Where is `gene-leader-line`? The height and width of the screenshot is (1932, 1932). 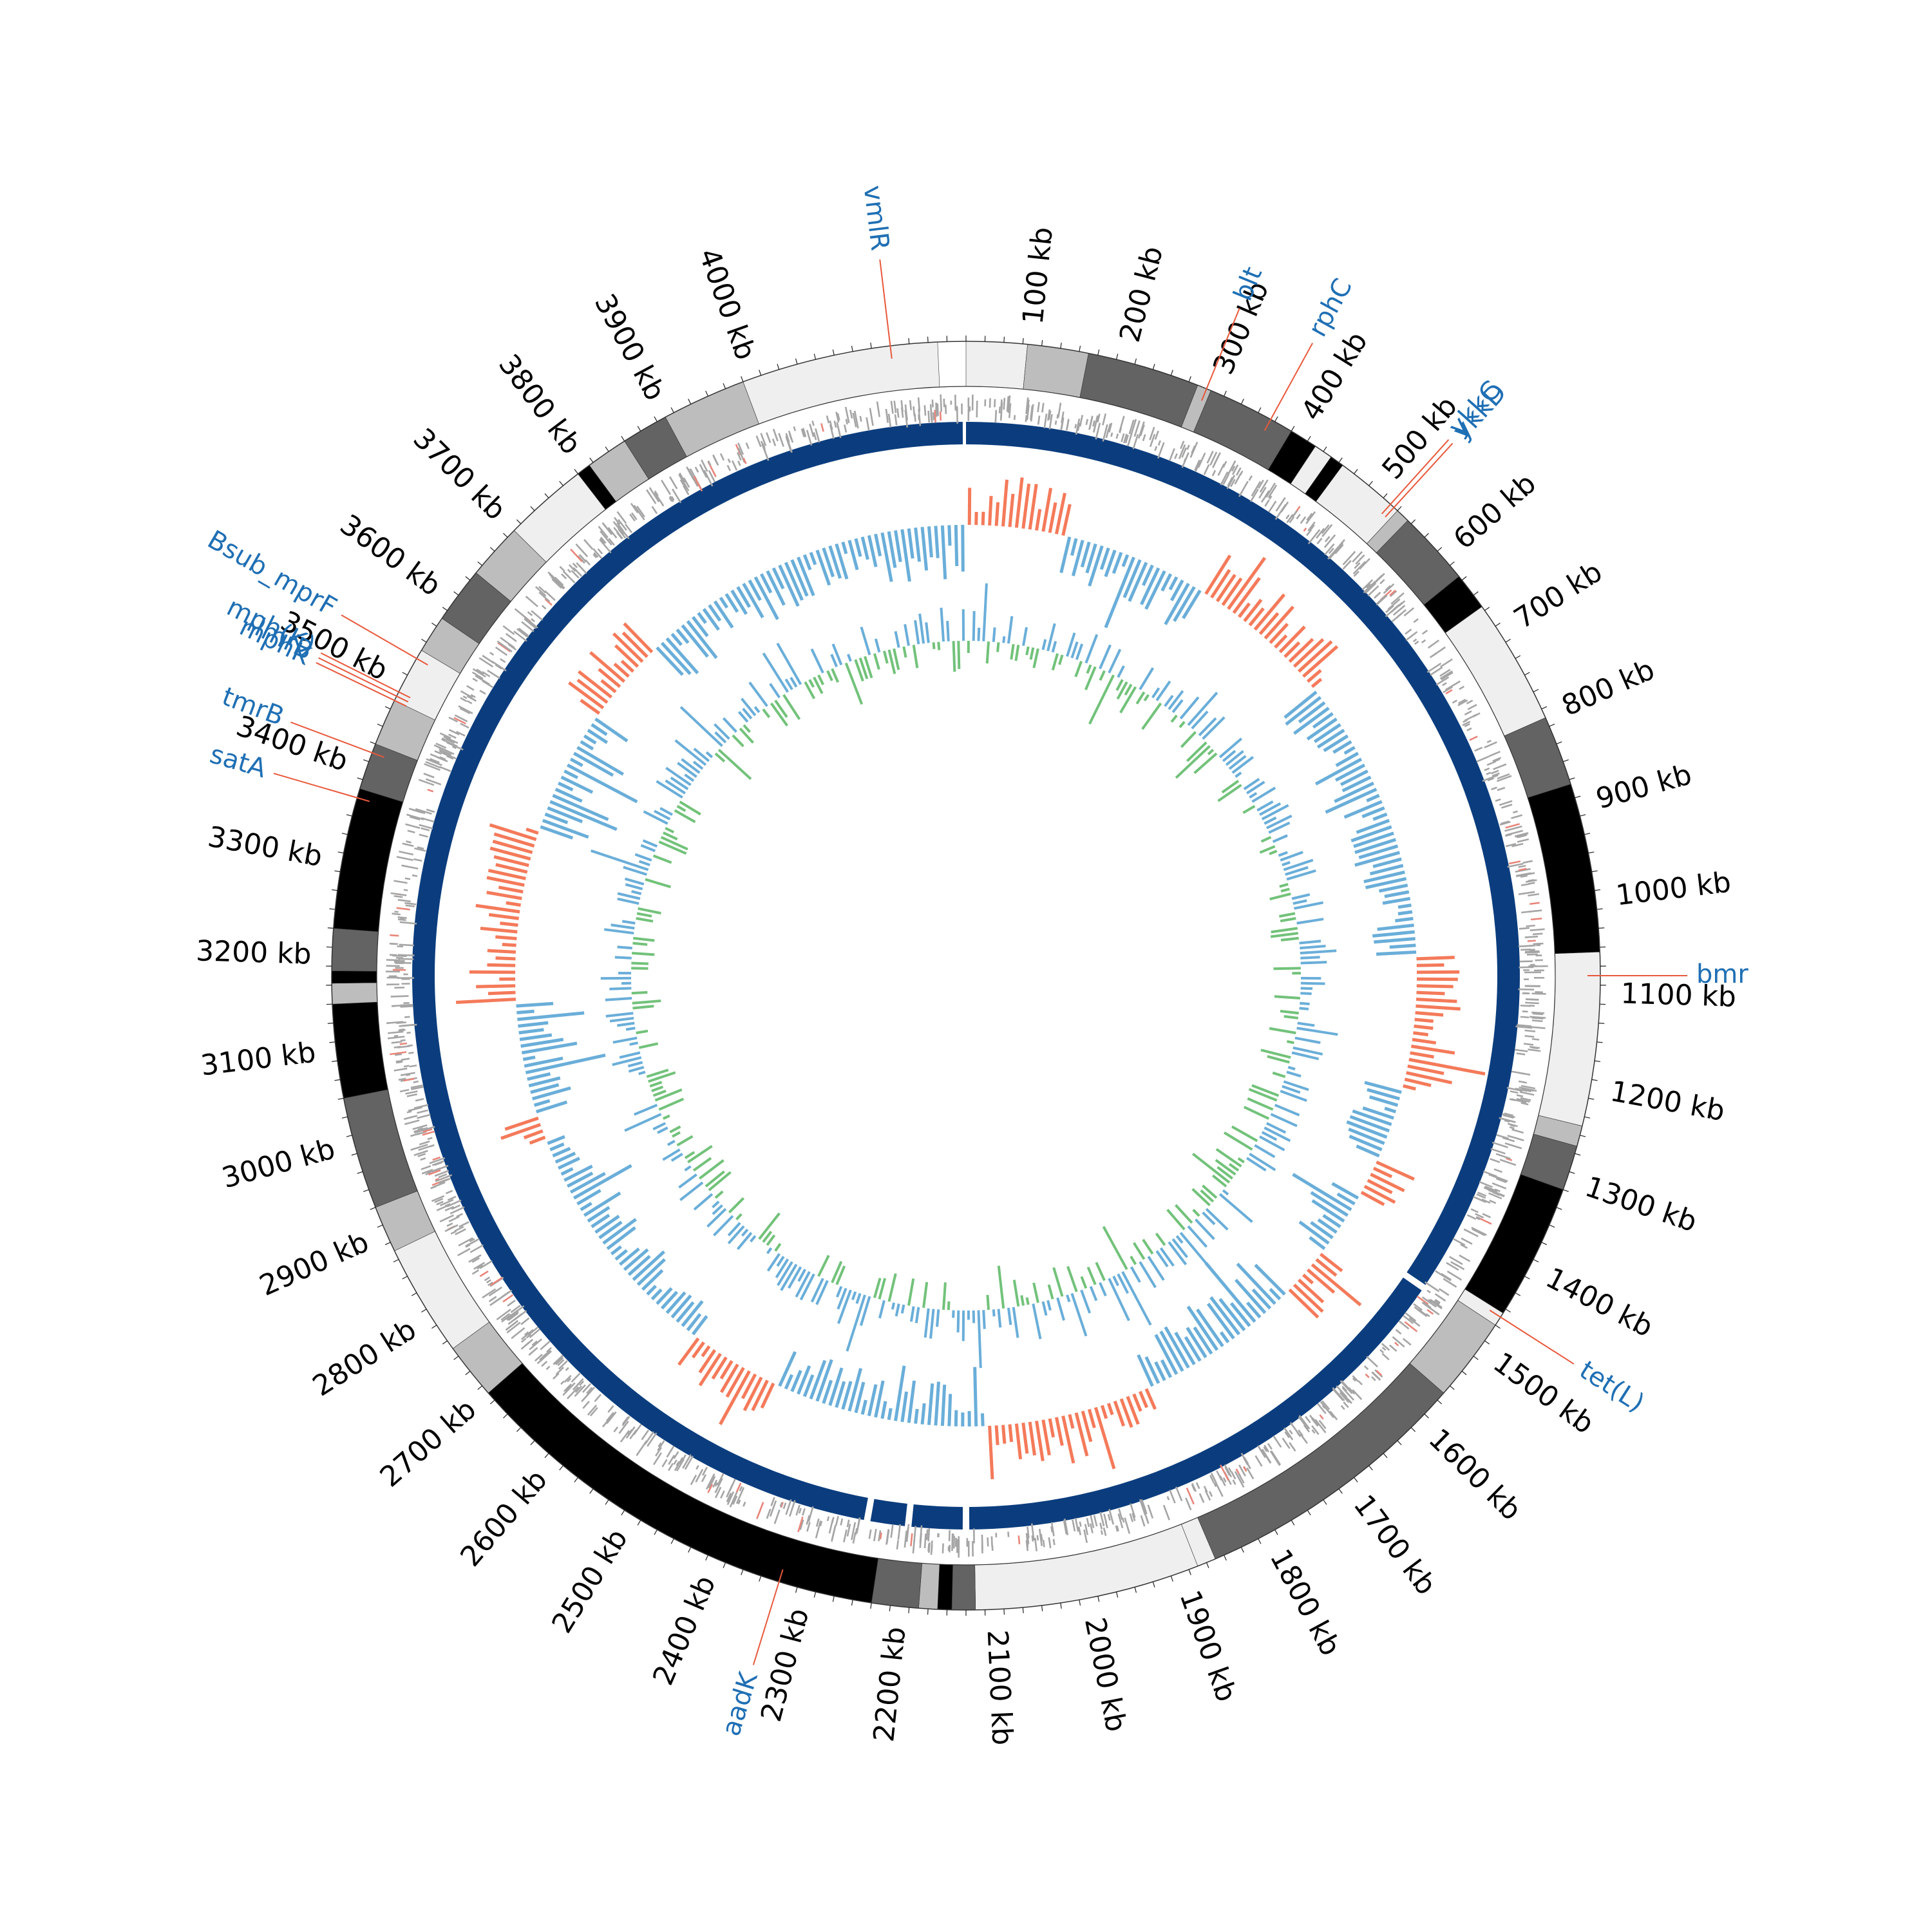
gene-leader-line is located at coordinates (384, 640).